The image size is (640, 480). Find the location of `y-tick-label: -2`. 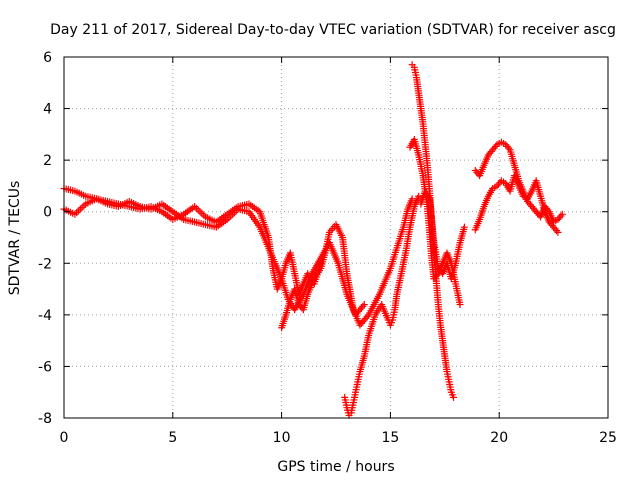

y-tick-label: -2 is located at coordinates (45, 264).